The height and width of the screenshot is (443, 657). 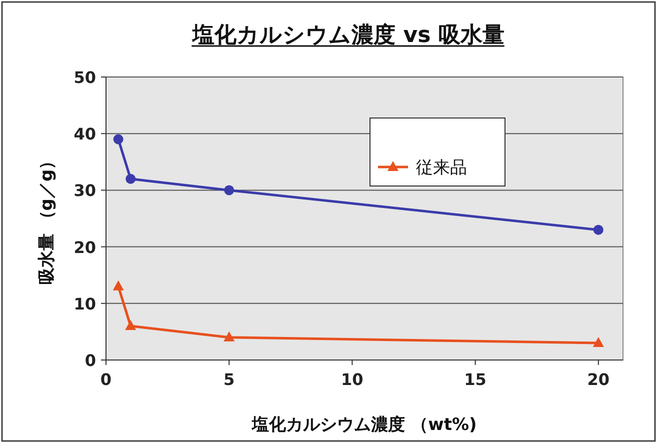 I want to click on x-axis-title: 塩化カルシウム濃度 （wt%), so click(x=364, y=425).